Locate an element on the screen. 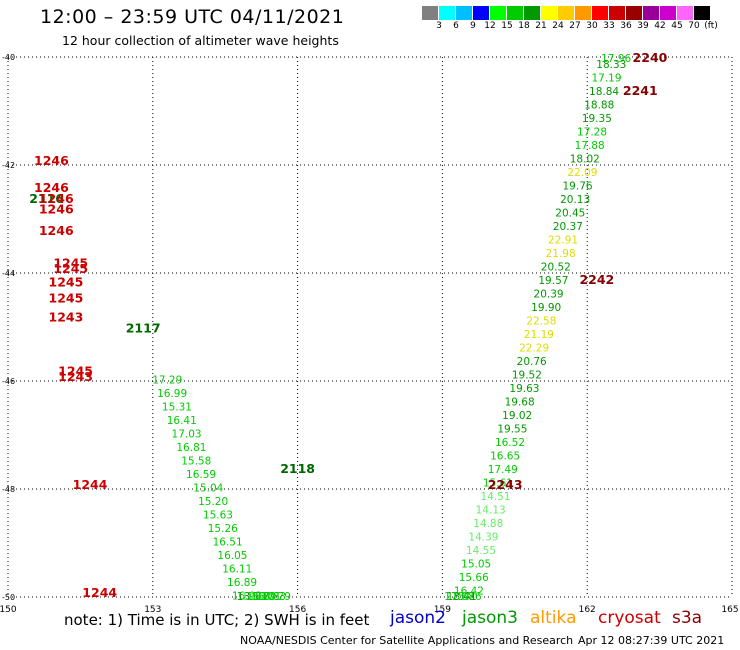  wave-height-label: 17.67 is located at coordinates (459, 597).